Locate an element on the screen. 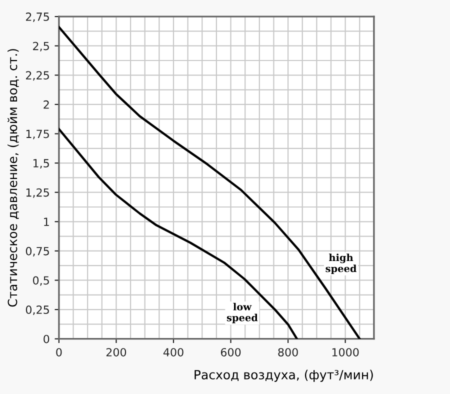 This screenshot has width=450, height=394. x-tick-label: 200 is located at coordinates (116, 352).